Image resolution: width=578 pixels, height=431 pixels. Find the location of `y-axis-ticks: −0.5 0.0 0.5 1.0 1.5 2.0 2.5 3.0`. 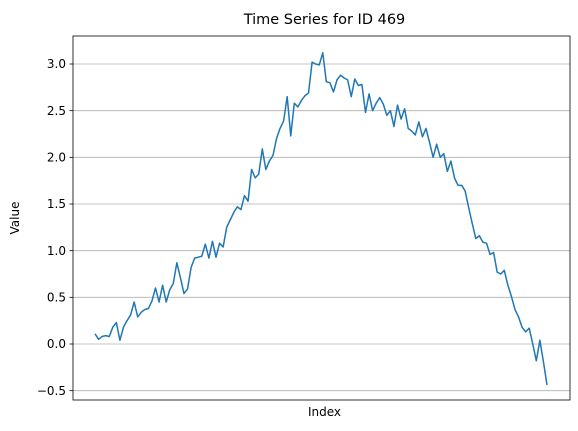

y-axis-ticks: −0.5 0.0 0.5 1.0 1.5 2.0 2.5 3.0 is located at coordinates (55, 227).